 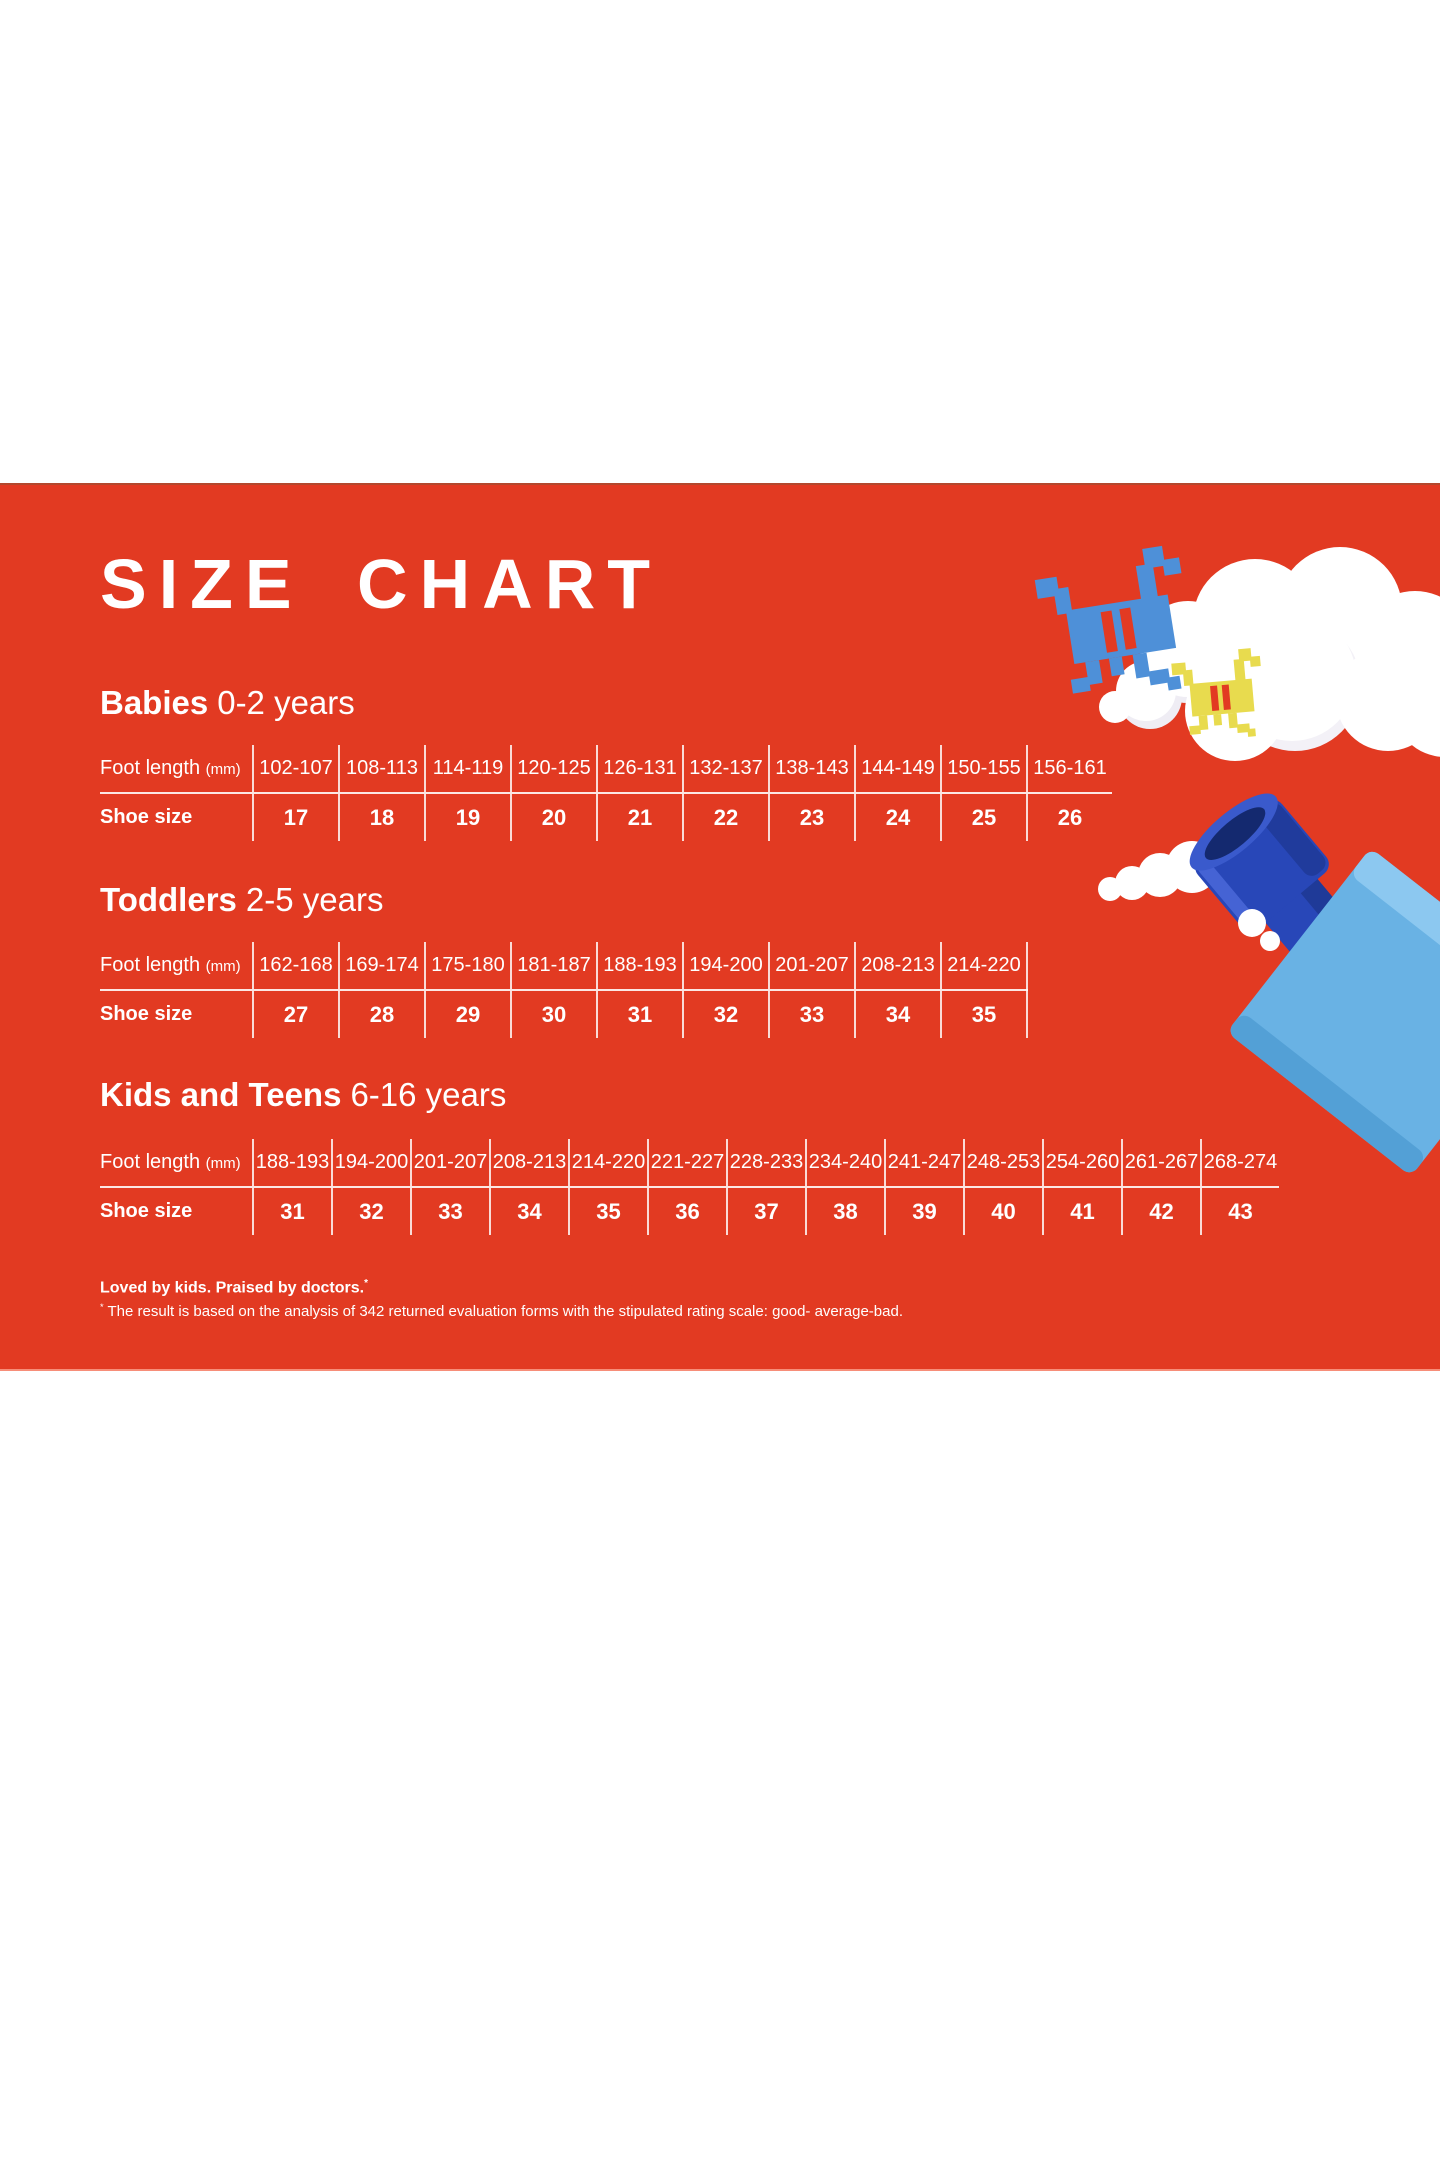 What do you see at coordinates (553, 1014) in the screenshot?
I see `shoe-size-cell: 30` at bounding box center [553, 1014].